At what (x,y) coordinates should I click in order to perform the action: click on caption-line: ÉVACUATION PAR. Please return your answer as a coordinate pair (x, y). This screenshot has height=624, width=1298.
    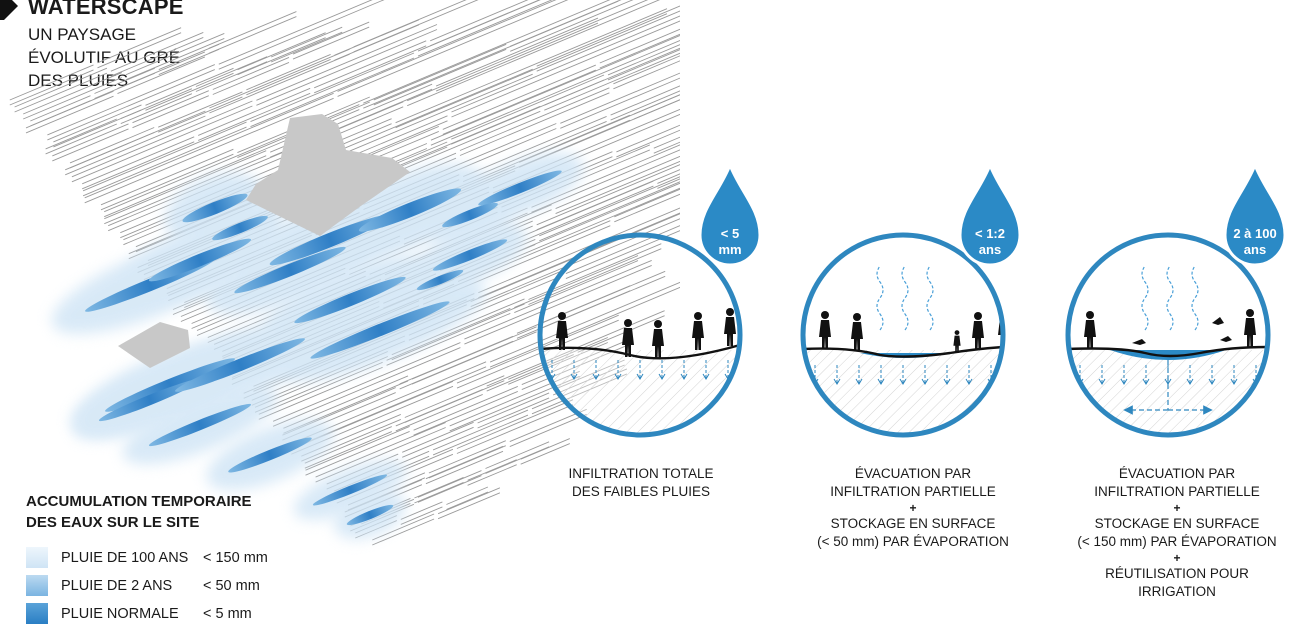
    Looking at the image, I should click on (913, 473).